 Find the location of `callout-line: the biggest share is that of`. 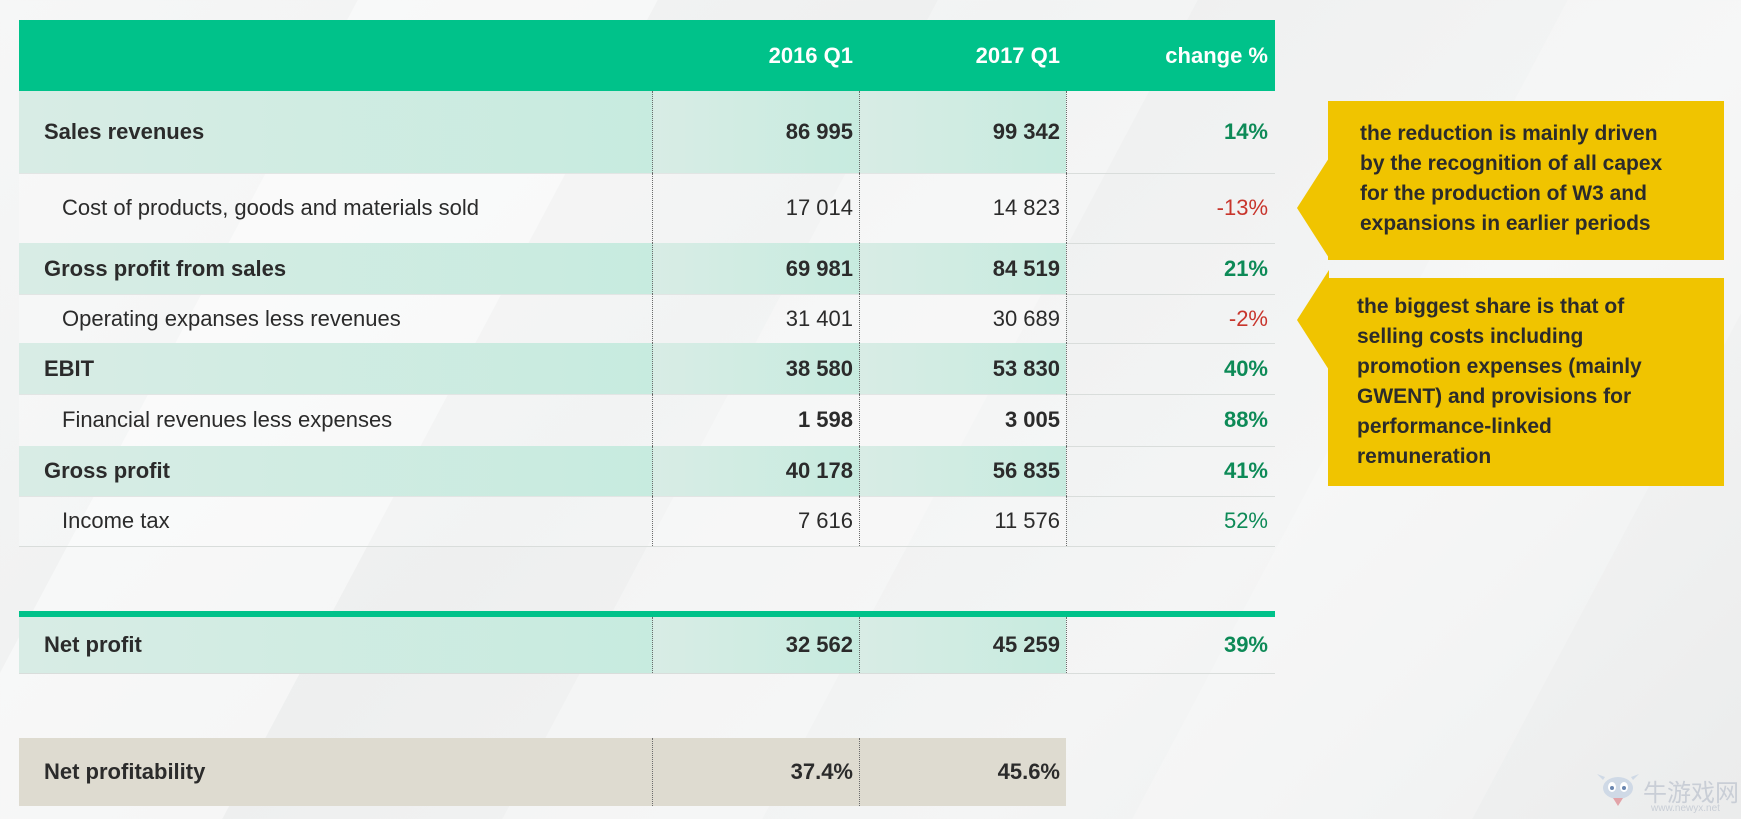

callout-line: the biggest share is that of is located at coordinates (1491, 306).